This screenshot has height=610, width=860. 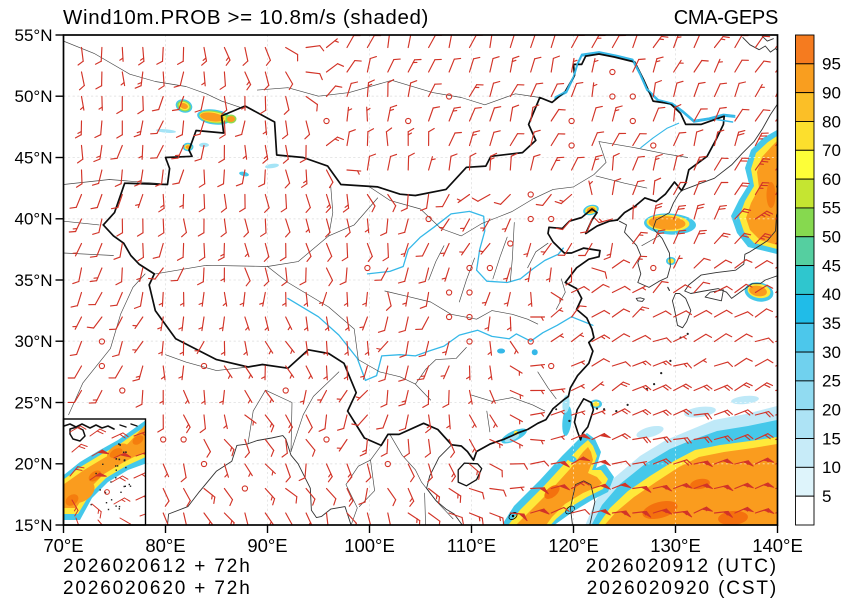 I want to click on svg-text: 2026020620 + 72h, so click(x=157, y=588).